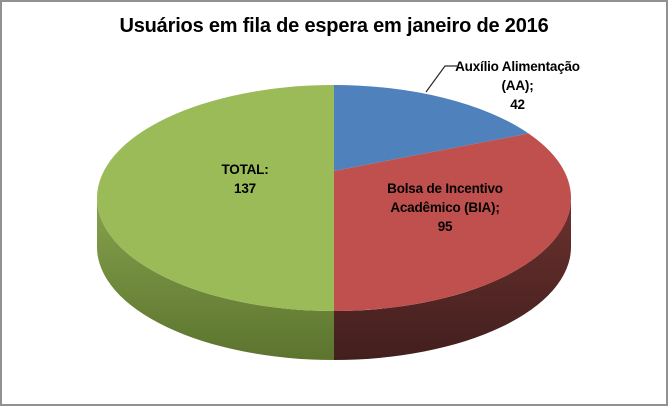 The image size is (668, 406). What do you see at coordinates (445, 188) in the screenshot?
I see `slice-label-bia-line1: Bolsa de Incentivo` at bounding box center [445, 188].